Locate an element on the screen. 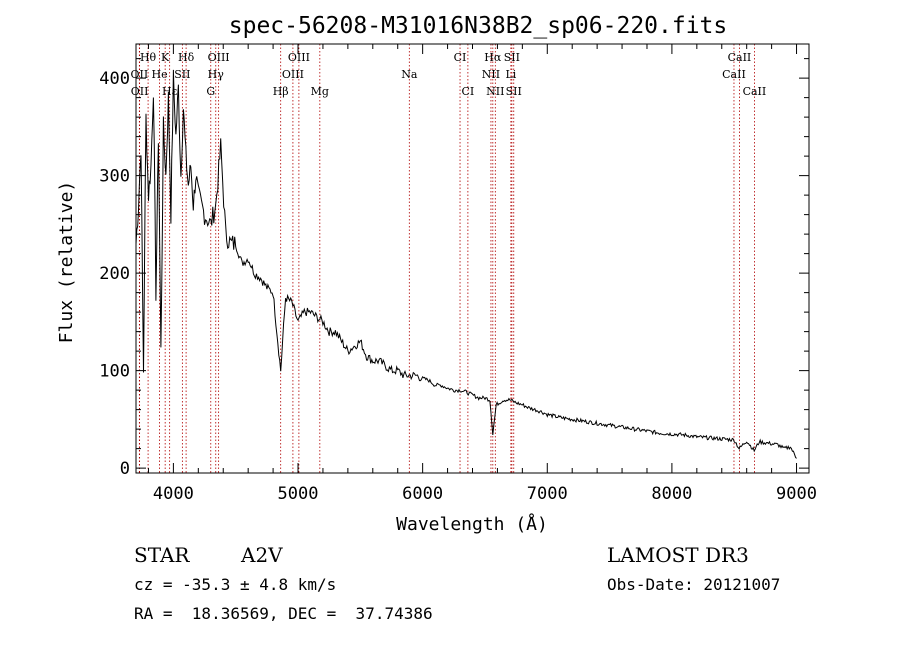  x-tick-label: 5000 is located at coordinates (298, 494).